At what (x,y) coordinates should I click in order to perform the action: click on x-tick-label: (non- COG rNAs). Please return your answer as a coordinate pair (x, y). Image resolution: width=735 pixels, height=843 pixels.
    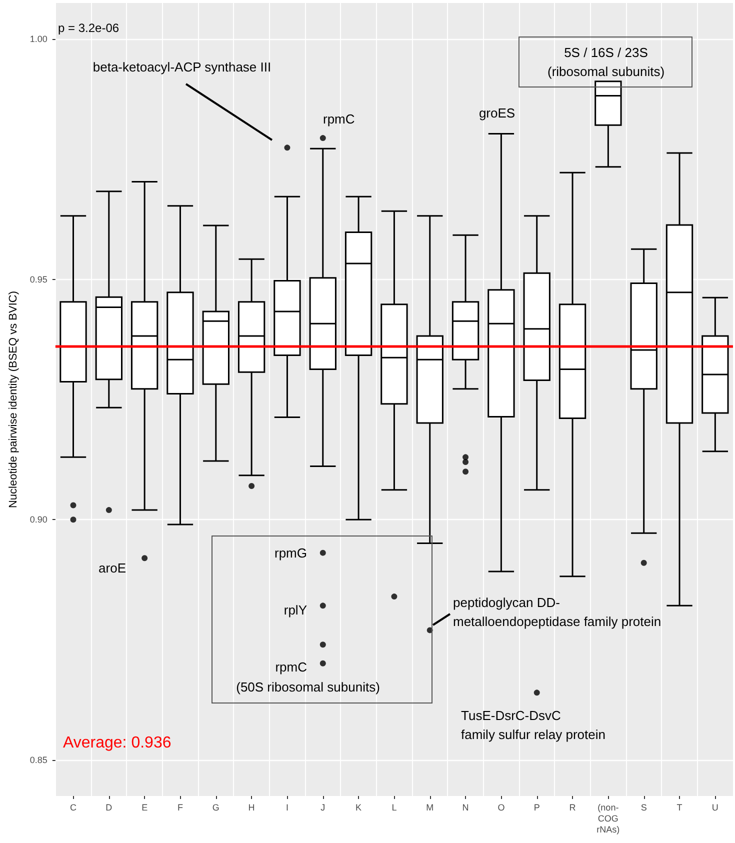
    Looking at the image, I should click on (608, 818).